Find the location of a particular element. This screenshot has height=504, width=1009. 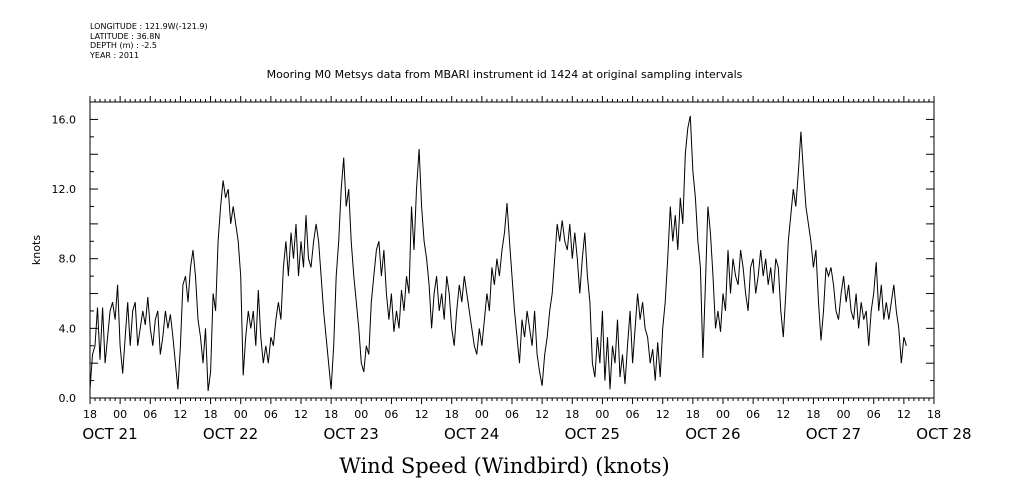

variable-title: Wind Speed (Windbird) (knots) is located at coordinates (504, 466).